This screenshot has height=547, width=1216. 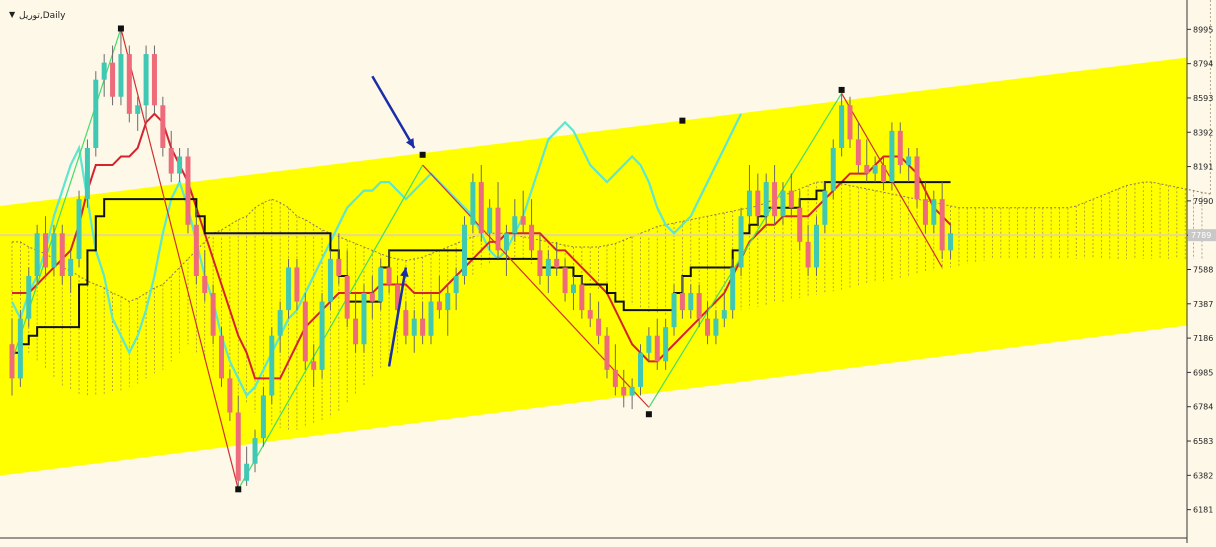 I want to click on price-tick-label: 8794, so click(x=1203, y=64).